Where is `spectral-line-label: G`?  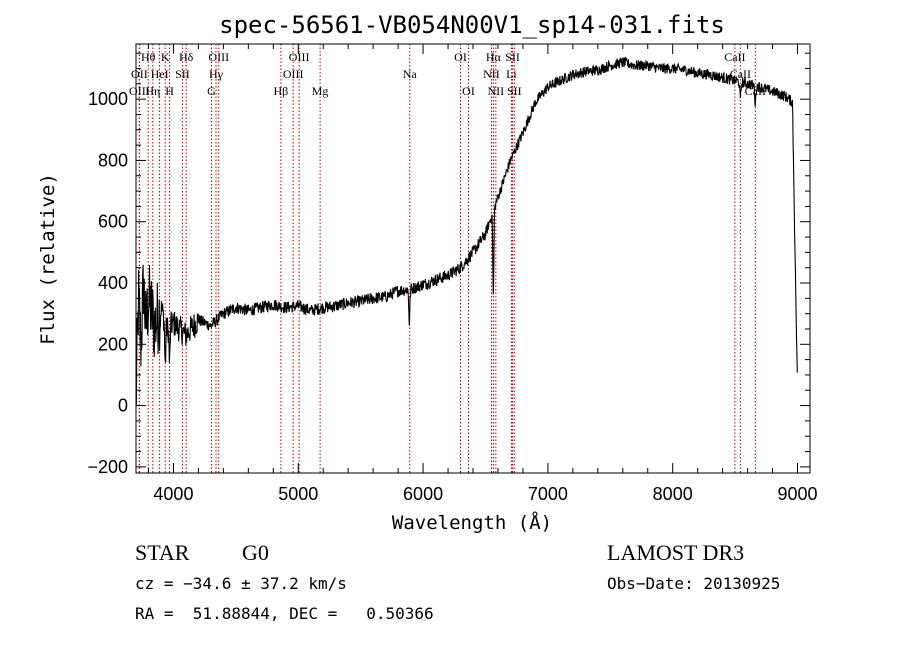 spectral-line-label: G is located at coordinates (211, 91).